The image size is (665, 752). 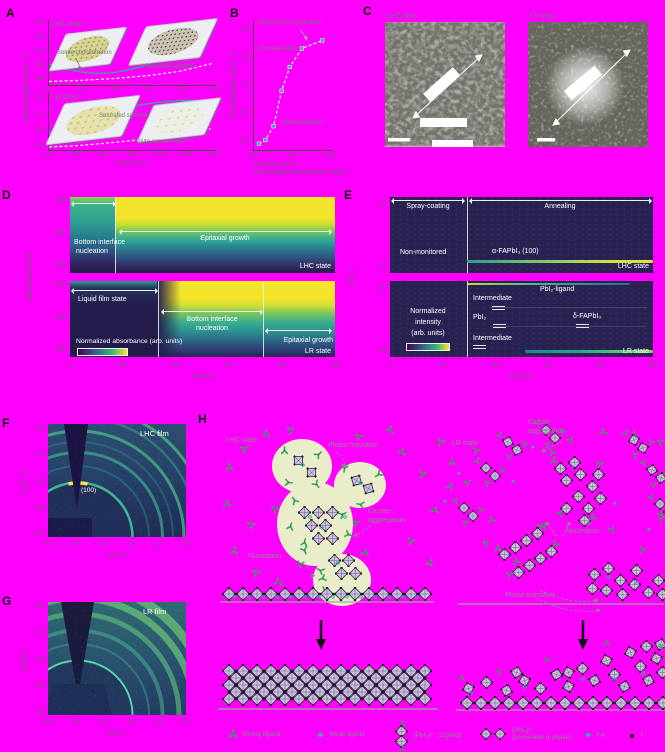 What do you see at coordinates (635, 351) in the screenshot?
I see `e-lr-state-label: LR state` at bounding box center [635, 351].